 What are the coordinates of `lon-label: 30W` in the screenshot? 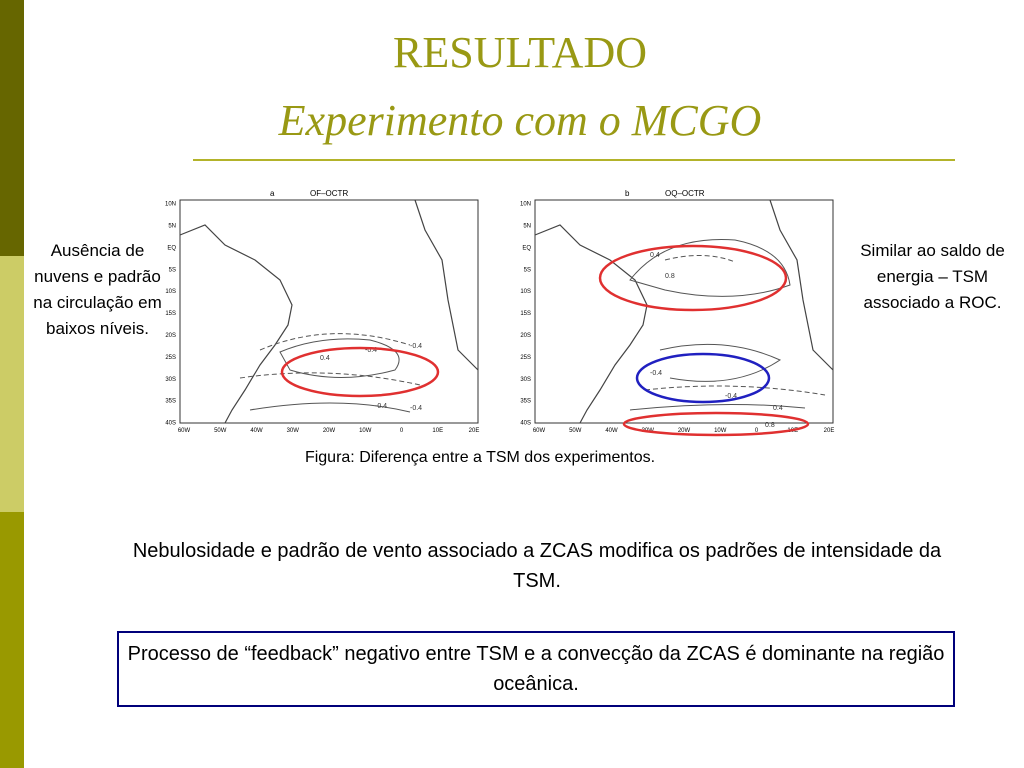 It's located at (293, 431).